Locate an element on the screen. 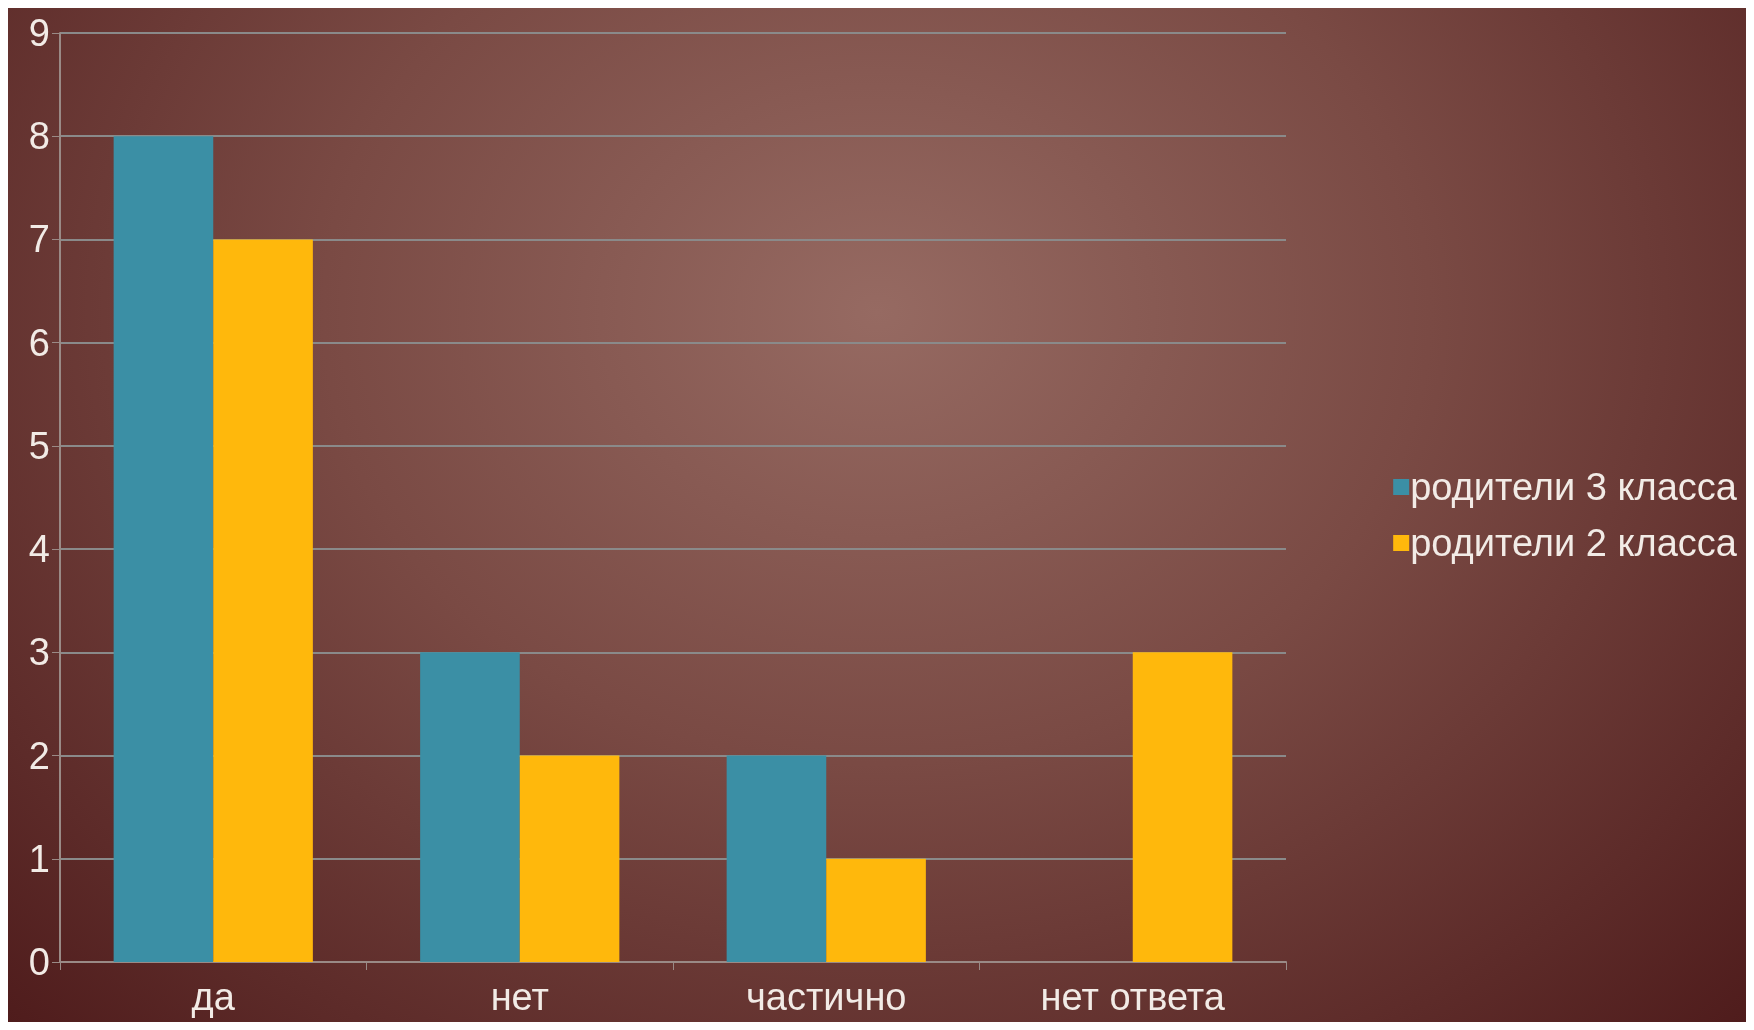 This screenshot has height=1030, width=1754. y-tick-label: 8 is located at coordinates (39, 136).